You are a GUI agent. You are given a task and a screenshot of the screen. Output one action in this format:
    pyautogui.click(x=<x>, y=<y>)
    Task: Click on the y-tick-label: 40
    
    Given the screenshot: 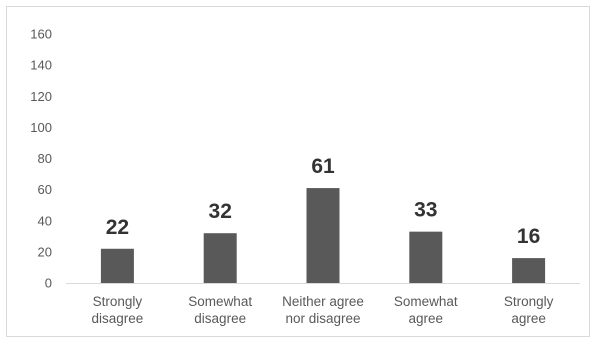 What is the action you would take?
    pyautogui.click(x=45, y=220)
    